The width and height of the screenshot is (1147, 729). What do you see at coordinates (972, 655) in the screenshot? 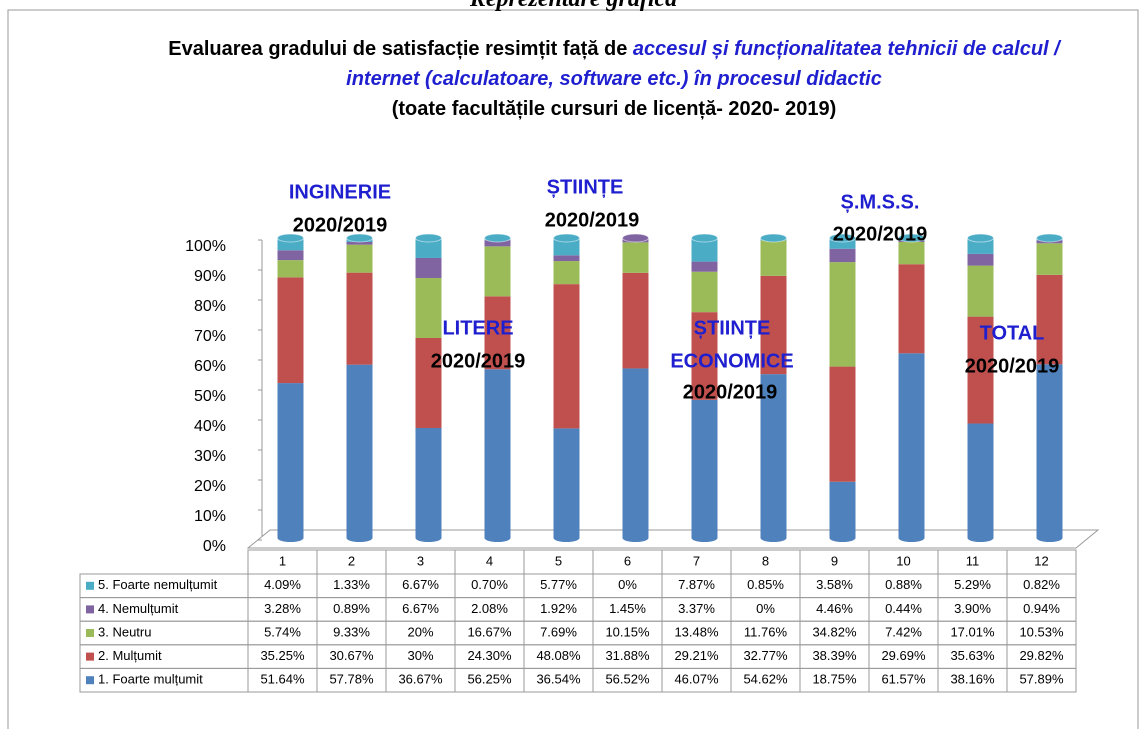
I see `table-value: 35.63%` at bounding box center [972, 655].